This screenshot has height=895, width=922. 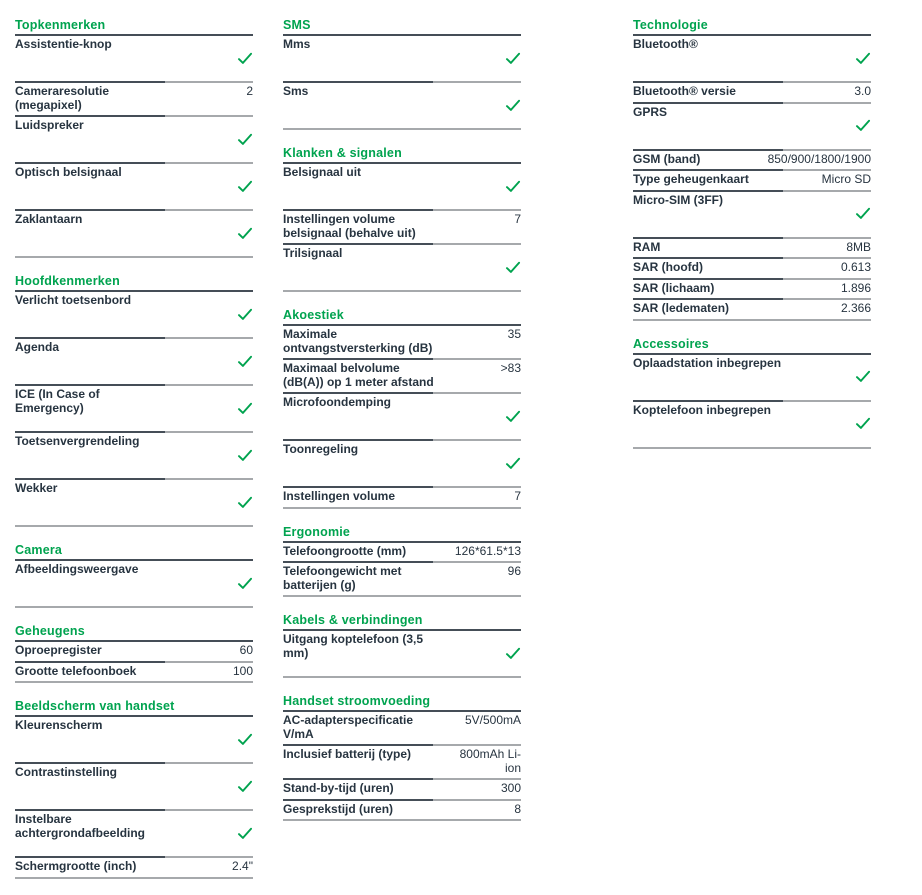 What do you see at coordinates (510, 368) in the screenshot?
I see `spec-value: >83` at bounding box center [510, 368].